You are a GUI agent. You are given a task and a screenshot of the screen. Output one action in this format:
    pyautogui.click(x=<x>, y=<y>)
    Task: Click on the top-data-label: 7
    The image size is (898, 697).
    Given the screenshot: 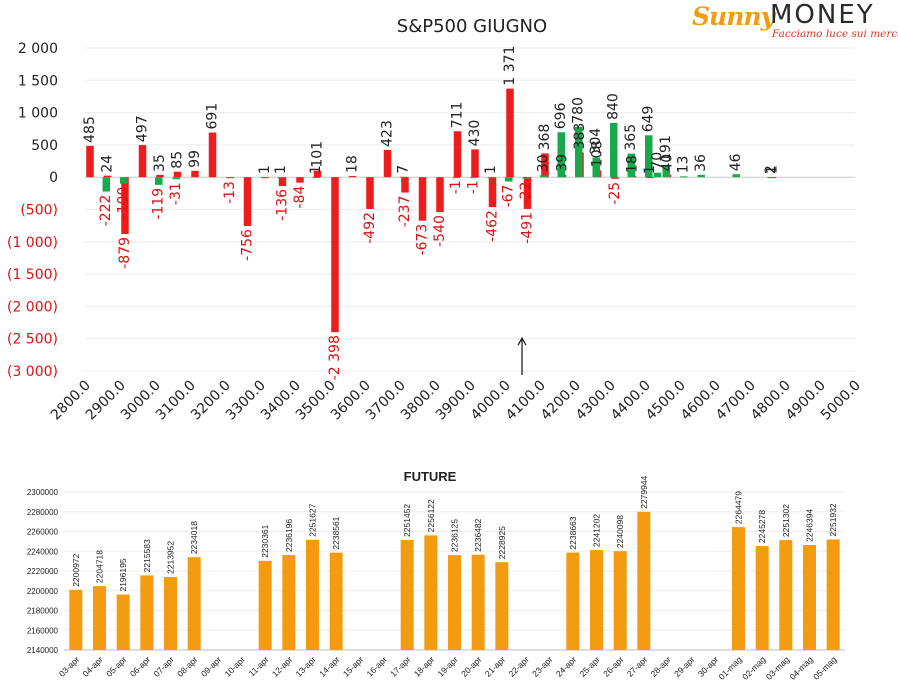 What is the action you would take?
    pyautogui.click(x=404, y=169)
    